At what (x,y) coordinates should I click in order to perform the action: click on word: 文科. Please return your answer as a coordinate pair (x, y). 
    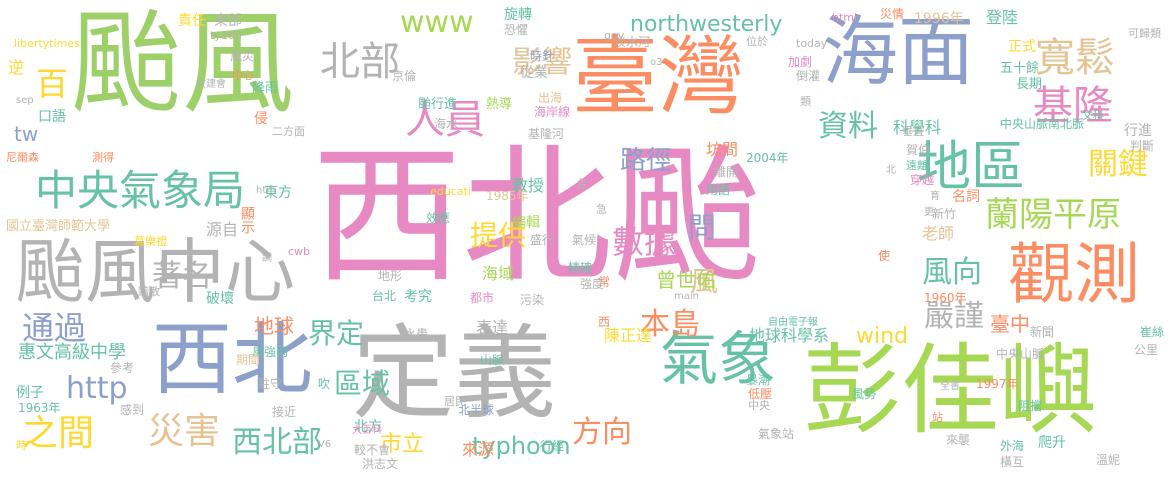
    Looking at the image, I should click on (1093, 115).